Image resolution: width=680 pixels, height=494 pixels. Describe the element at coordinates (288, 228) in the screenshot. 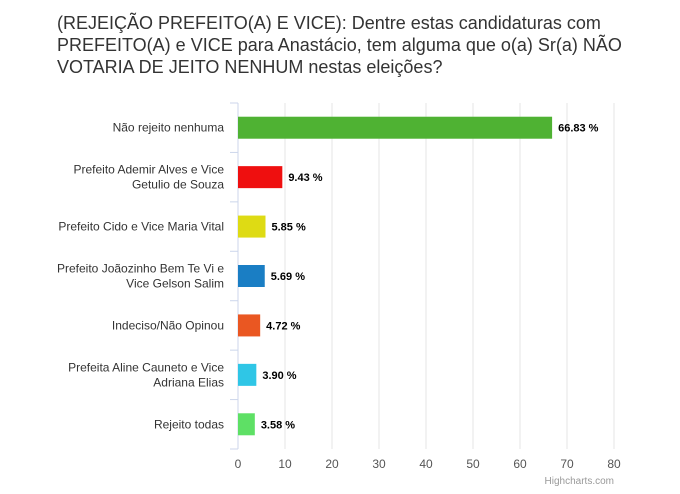

I see `data-label: 5.85 %` at that location.